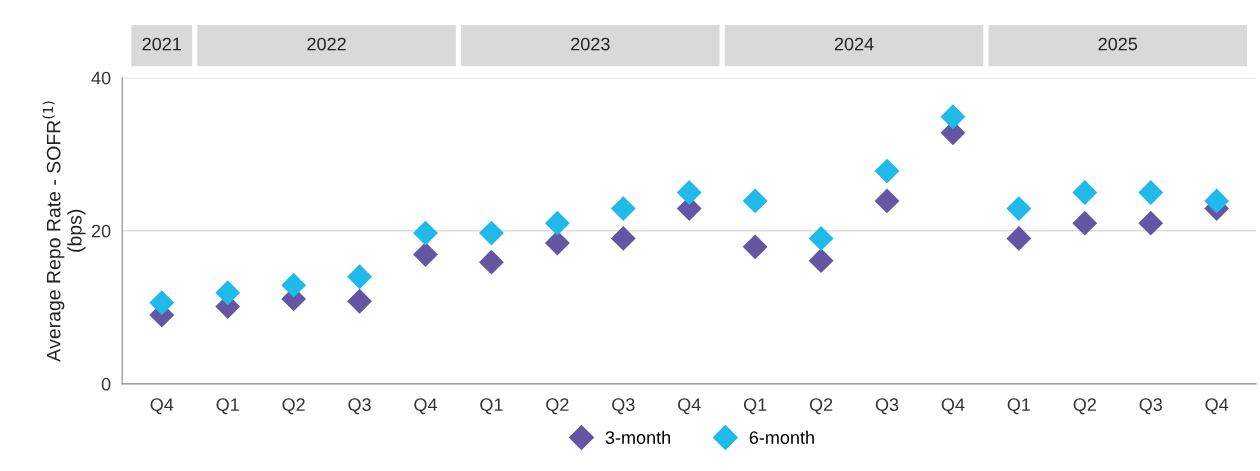  What do you see at coordinates (637, 437) in the screenshot?
I see `legend-label: 3-month` at bounding box center [637, 437].